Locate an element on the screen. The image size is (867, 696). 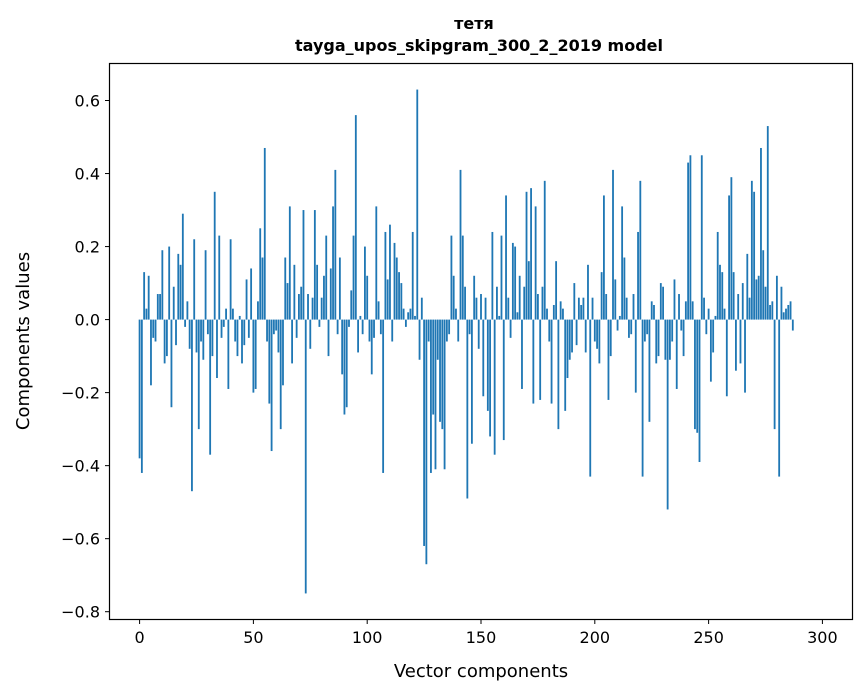
y-tick-label: 0.2 is located at coordinates (87, 247).